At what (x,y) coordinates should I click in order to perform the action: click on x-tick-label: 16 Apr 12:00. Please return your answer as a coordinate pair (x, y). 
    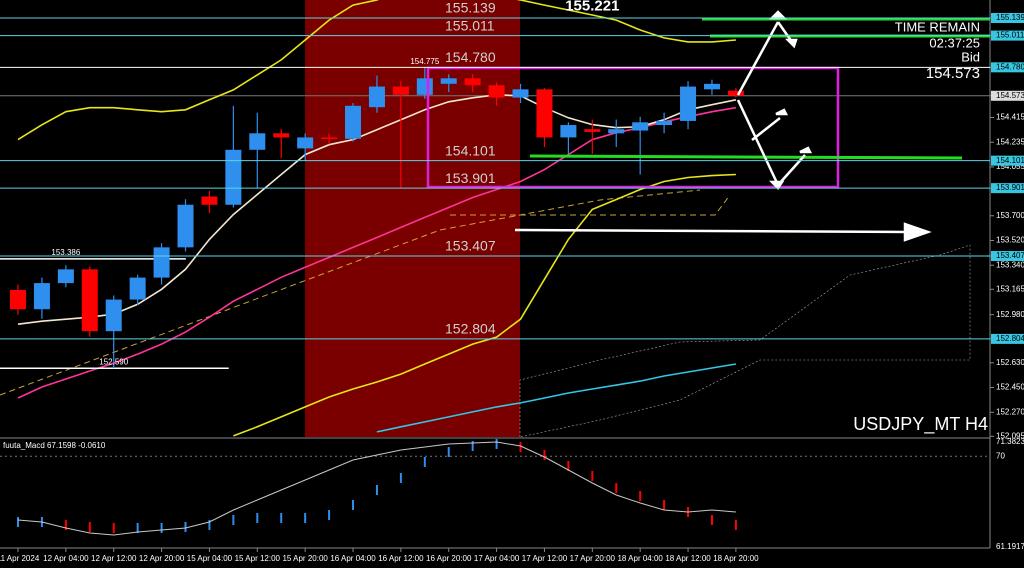
    Looking at the image, I should click on (401, 558).